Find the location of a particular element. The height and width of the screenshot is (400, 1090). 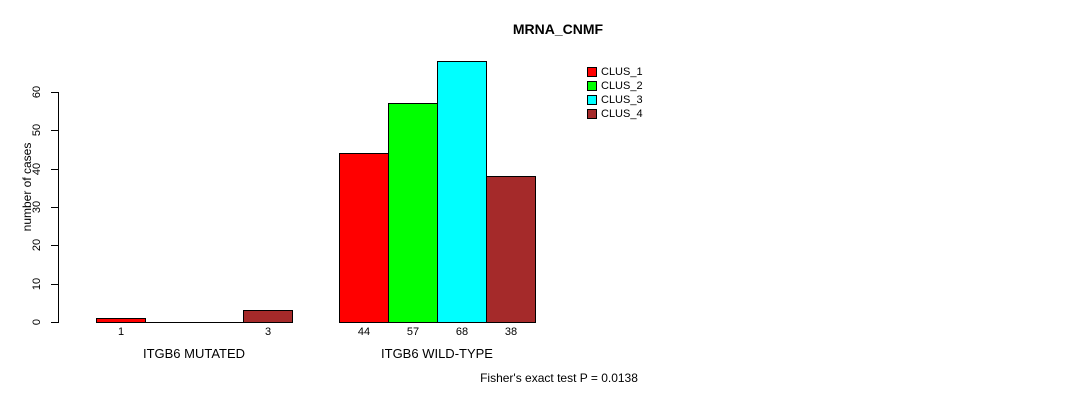

bar-value-label: 38 is located at coordinates (511, 332).